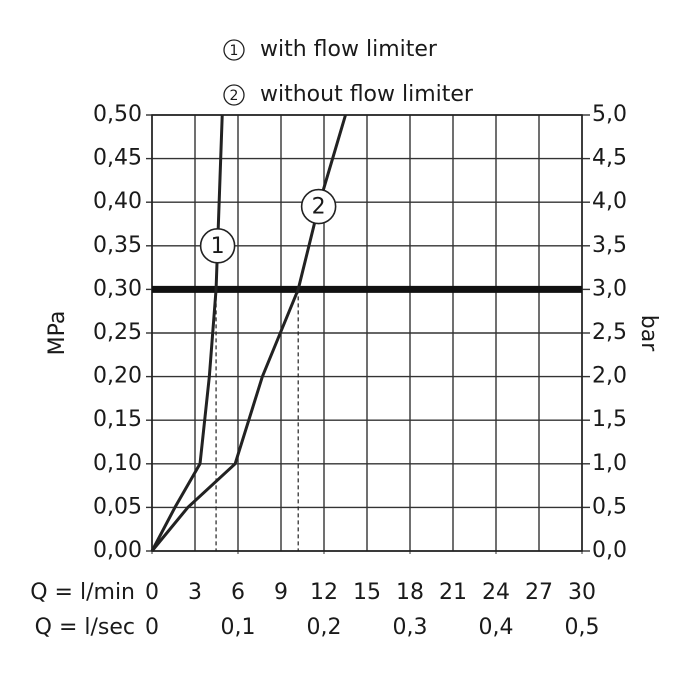 The width and height of the screenshot is (700, 700). What do you see at coordinates (117, 463) in the screenshot?
I see `y-tick-label: 0,10` at bounding box center [117, 463].